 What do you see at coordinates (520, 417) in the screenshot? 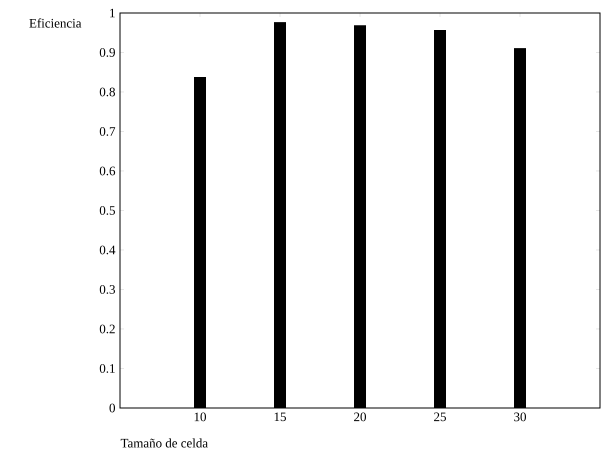
I see `x-tick-label: 30` at bounding box center [520, 417].